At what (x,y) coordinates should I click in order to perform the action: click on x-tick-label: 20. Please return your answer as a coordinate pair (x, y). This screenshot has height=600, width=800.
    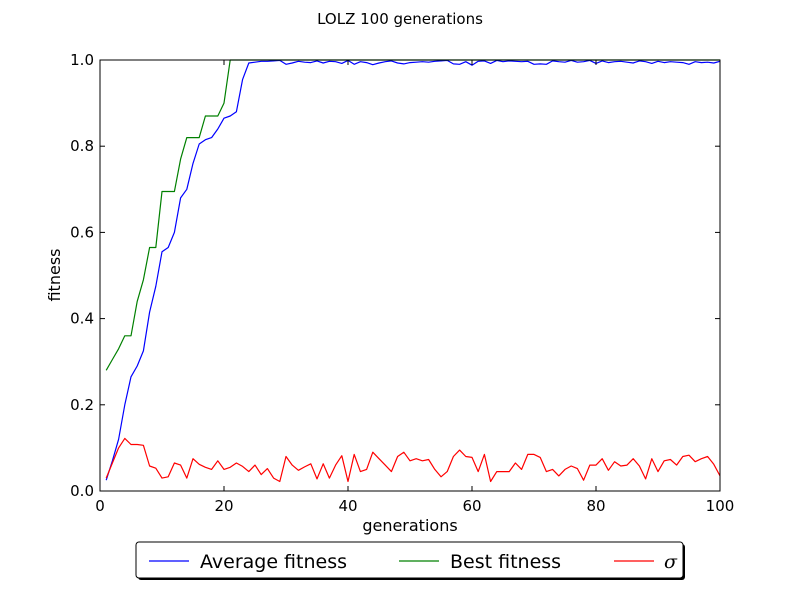
    Looking at the image, I should click on (223, 506).